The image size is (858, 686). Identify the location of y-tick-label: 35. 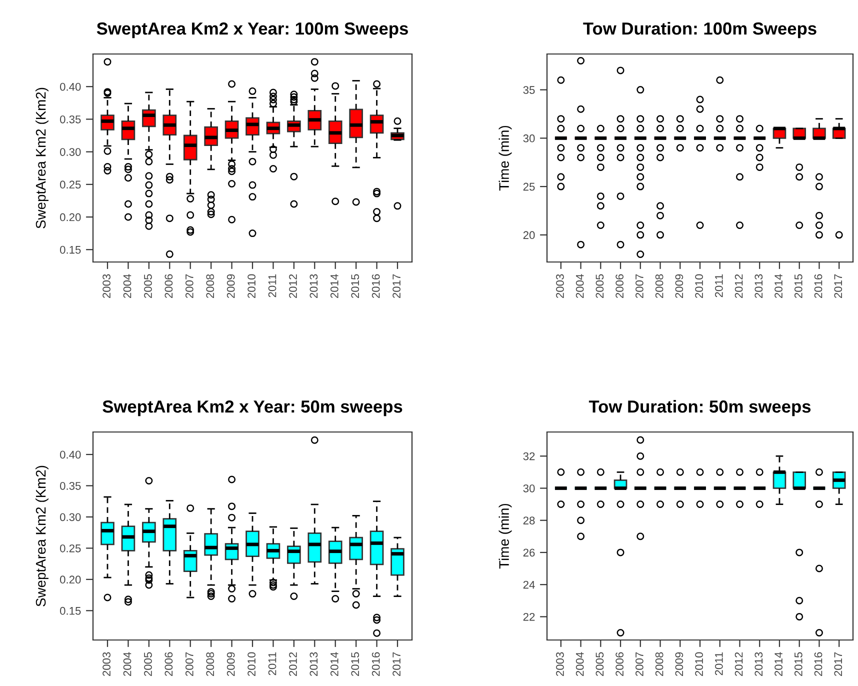
(529, 90).